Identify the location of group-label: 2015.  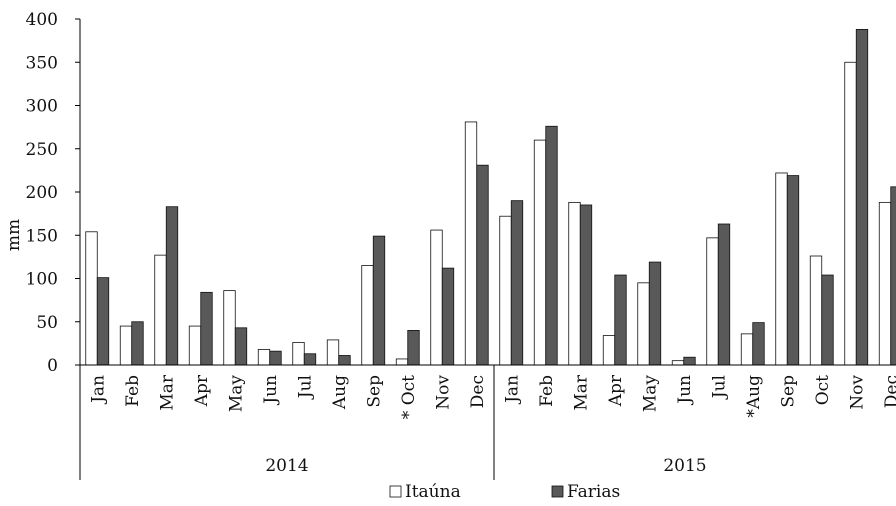
(684, 466).